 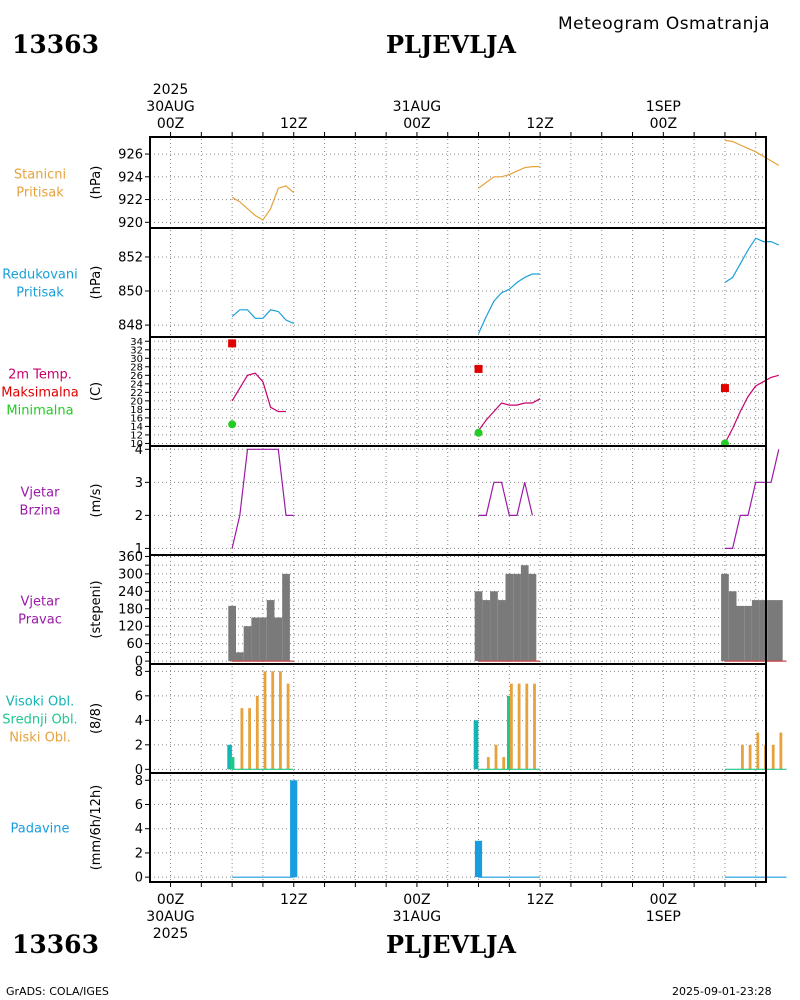 I want to click on panel-label: Maksimalna, so click(x=40, y=393).